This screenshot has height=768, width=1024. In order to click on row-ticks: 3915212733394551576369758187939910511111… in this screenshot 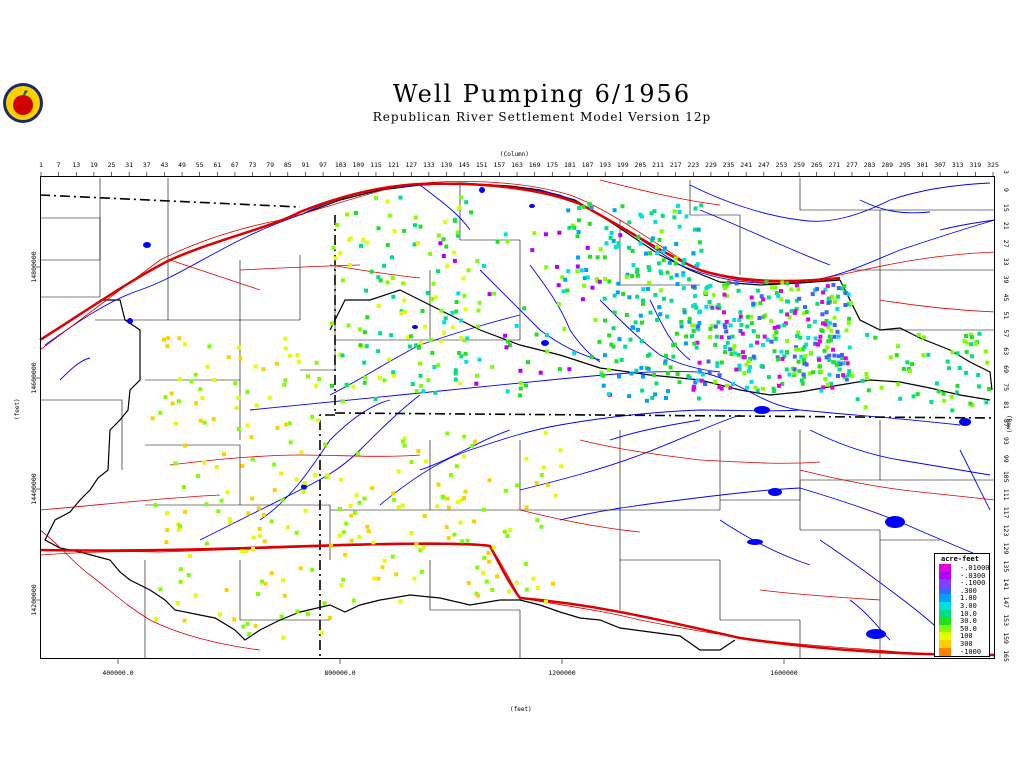, I will do `click(1006, 416)`.